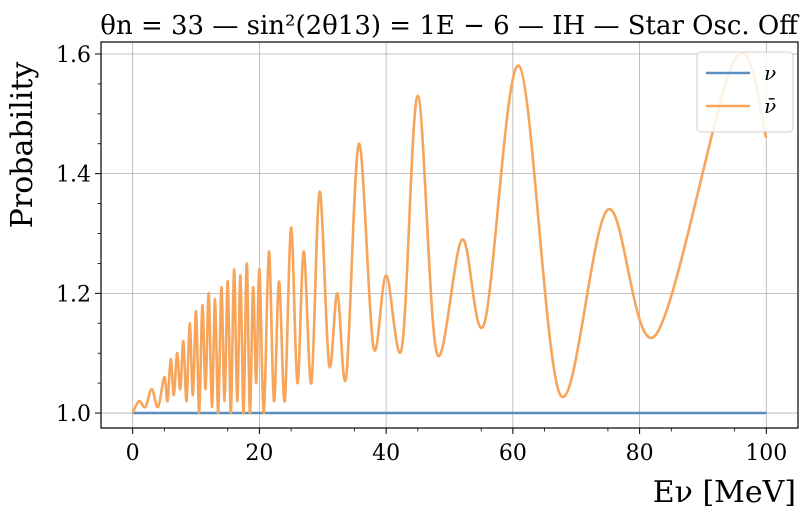  Describe the element at coordinates (133, 453) in the screenshot. I see `x-tick-label: 0` at that location.